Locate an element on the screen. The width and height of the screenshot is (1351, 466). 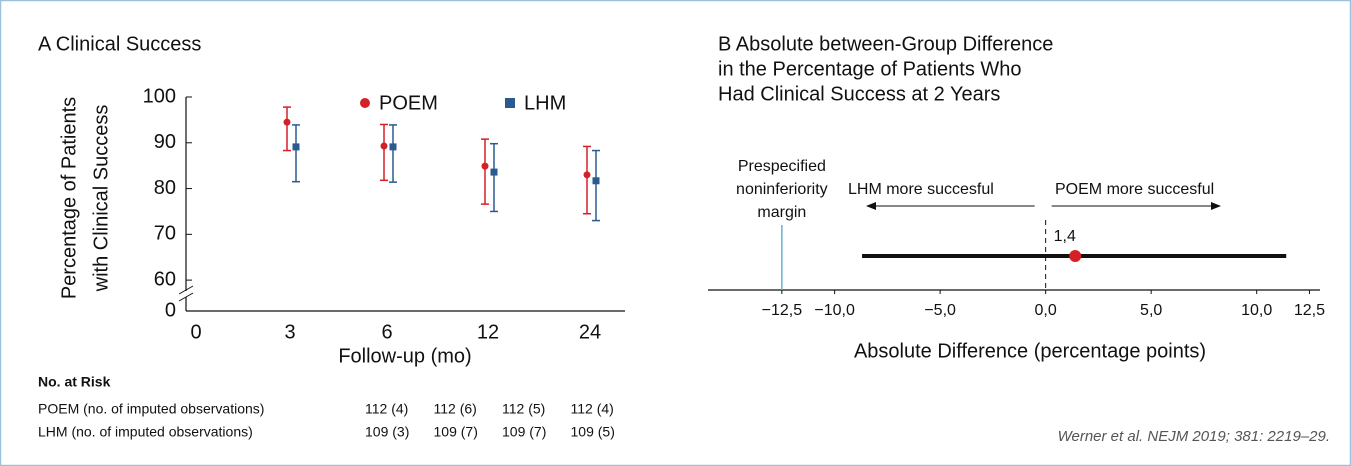
arrow-label: LHM more succesful is located at coordinates (921, 189).